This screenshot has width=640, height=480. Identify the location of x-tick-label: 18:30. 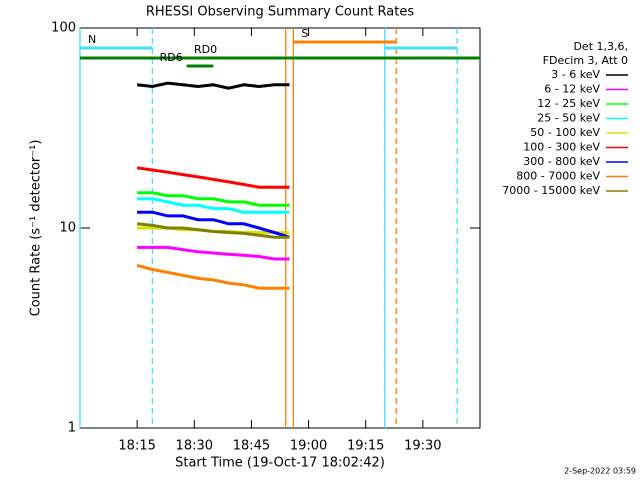
(194, 446).